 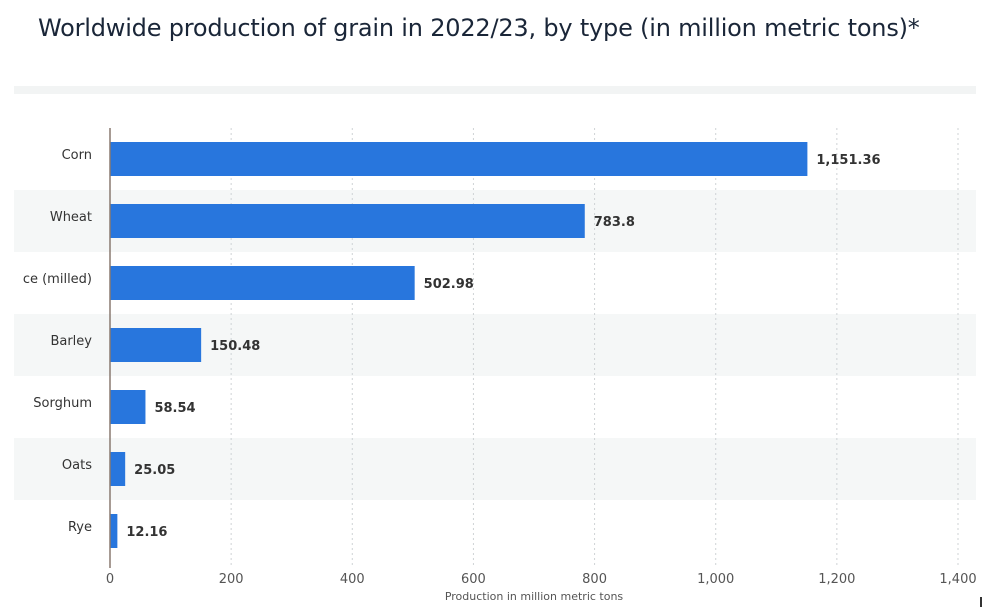 I want to click on value-label: 1,151.36, so click(x=848, y=160).